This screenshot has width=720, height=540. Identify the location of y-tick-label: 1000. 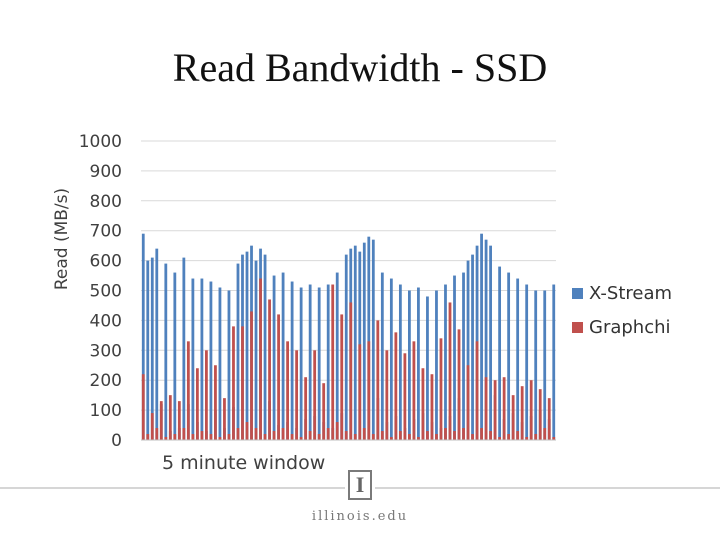
(100, 142).